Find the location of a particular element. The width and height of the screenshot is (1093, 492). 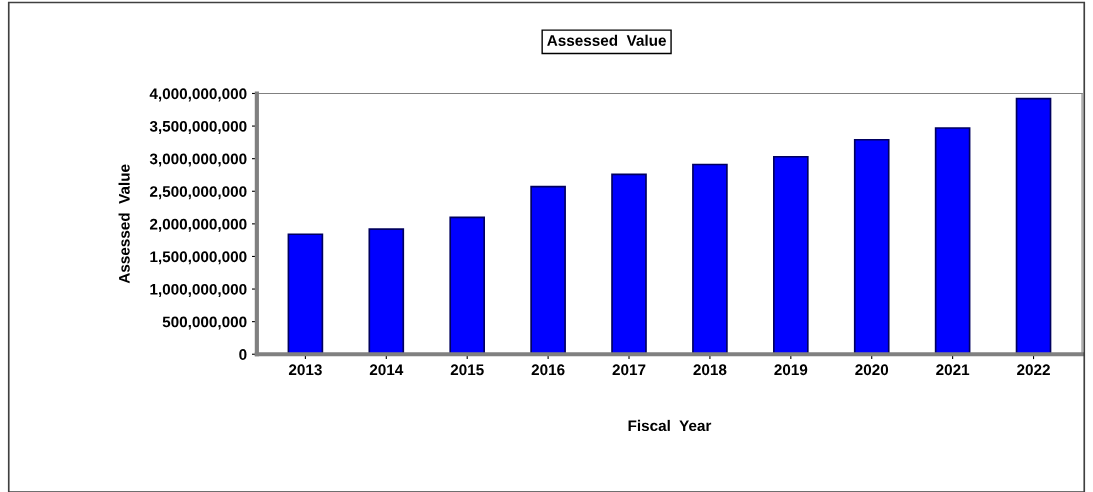

y-tick-label: 1,000,000,000 is located at coordinates (198, 290).